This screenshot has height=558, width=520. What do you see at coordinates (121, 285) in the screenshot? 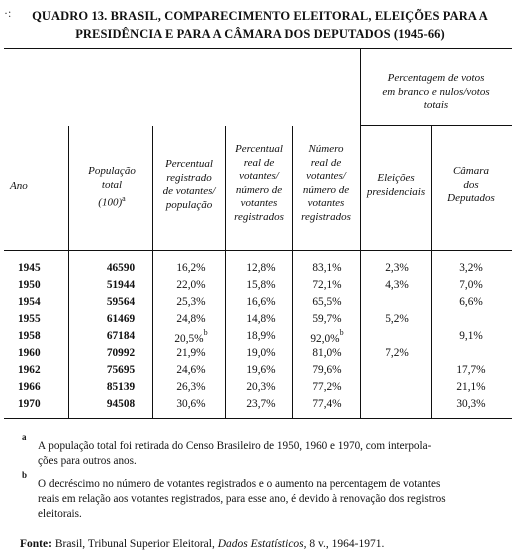
I see `population-cell-value: 51944` at bounding box center [121, 285].